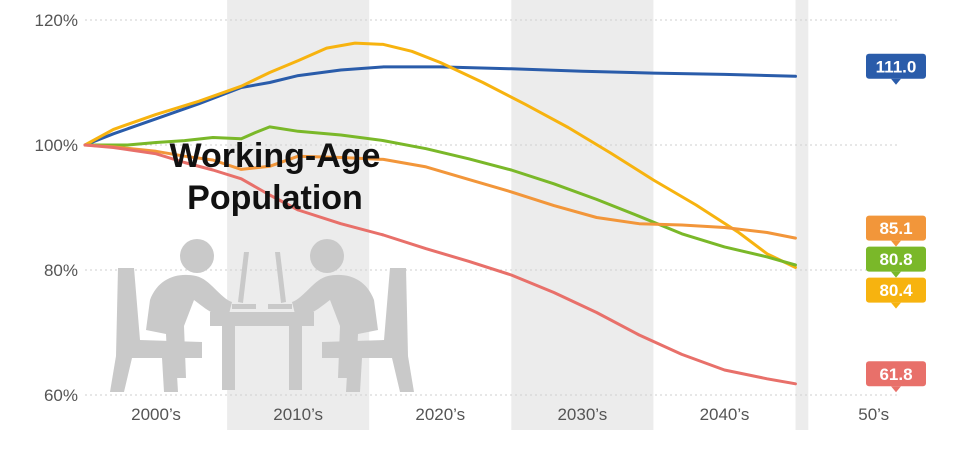 This screenshot has width=960, height=467. What do you see at coordinates (275, 156) in the screenshot?
I see `chart-title-line-1: Working-Age` at bounding box center [275, 156].